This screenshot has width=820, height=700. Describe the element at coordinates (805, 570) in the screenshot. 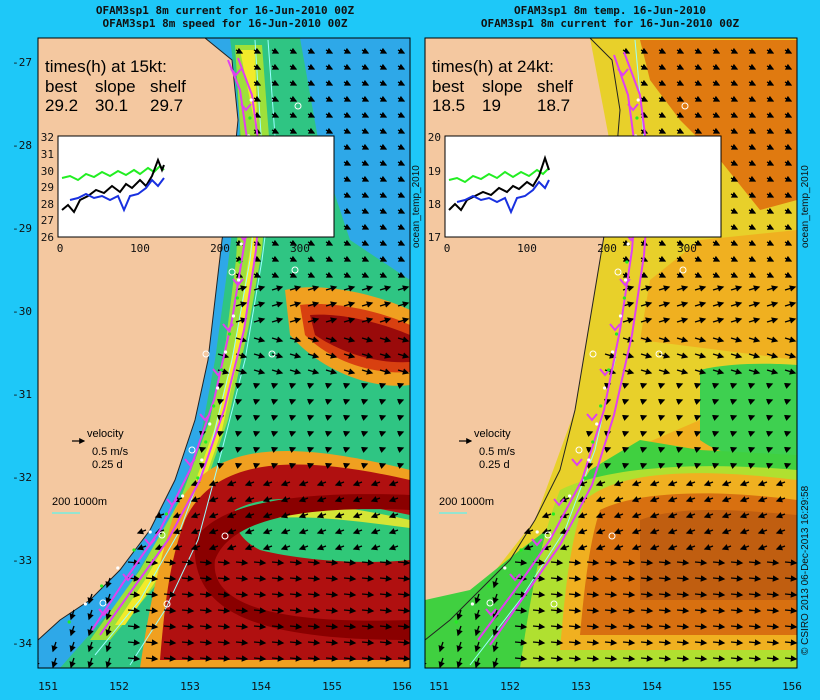

I see `credit-label: © CSIRO 2013 06-Dec-2013 16:29:58` at that location.